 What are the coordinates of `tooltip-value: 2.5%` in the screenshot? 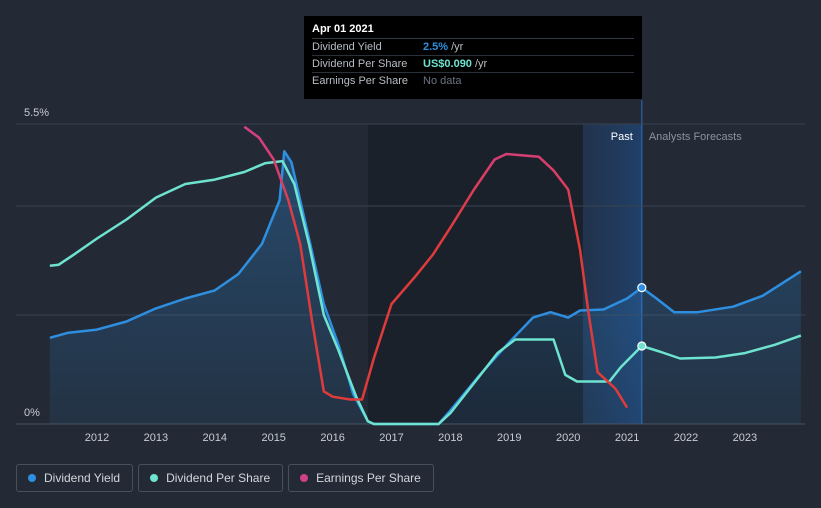 It's located at (436, 47).